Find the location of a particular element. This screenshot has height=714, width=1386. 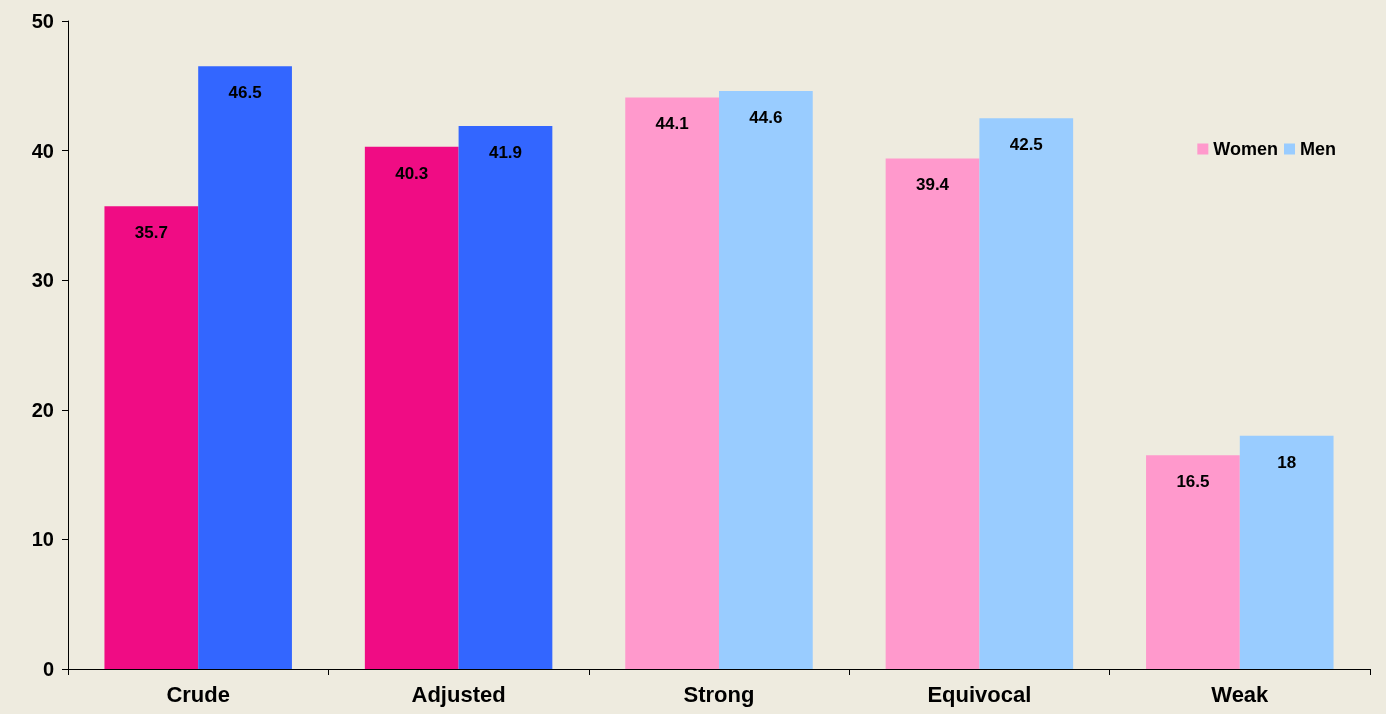

data-label: 46.5 is located at coordinates (245, 93).